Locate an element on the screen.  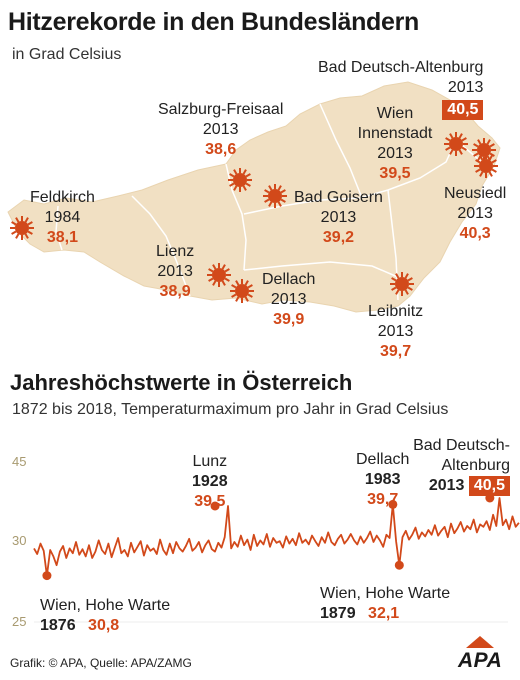
annotation-value: 39,7 is located at coordinates (383, 499).